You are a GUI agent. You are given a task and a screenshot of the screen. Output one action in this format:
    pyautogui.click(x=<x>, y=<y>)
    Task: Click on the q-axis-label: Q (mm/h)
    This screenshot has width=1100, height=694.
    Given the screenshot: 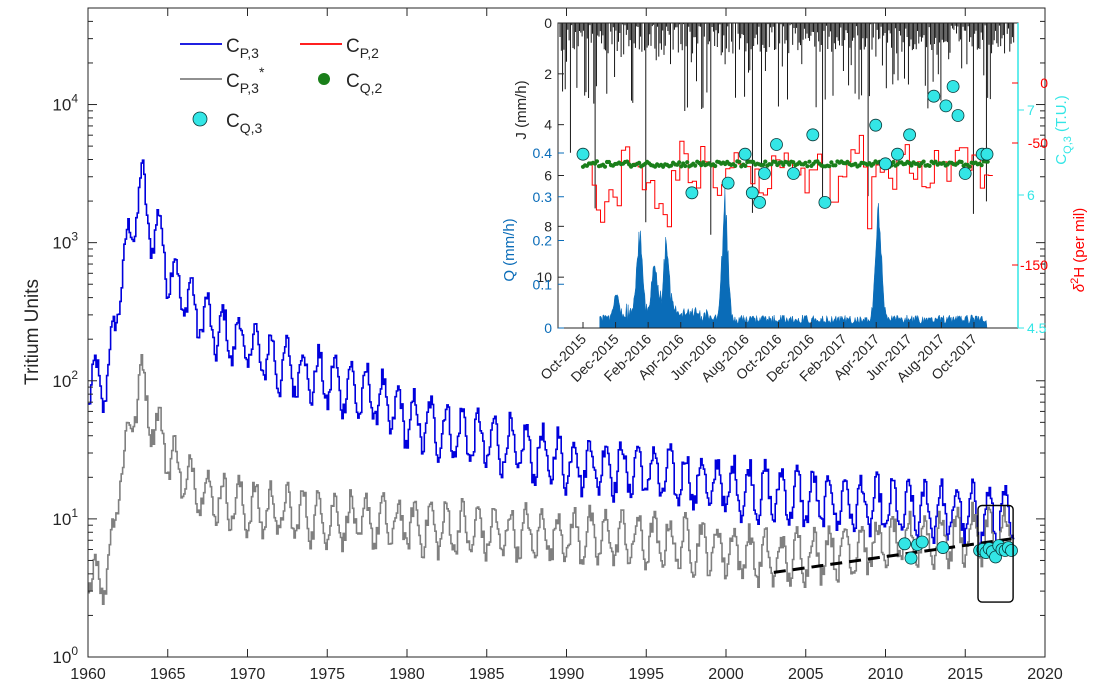 What is the action you would take?
    pyautogui.click(x=509, y=249)
    